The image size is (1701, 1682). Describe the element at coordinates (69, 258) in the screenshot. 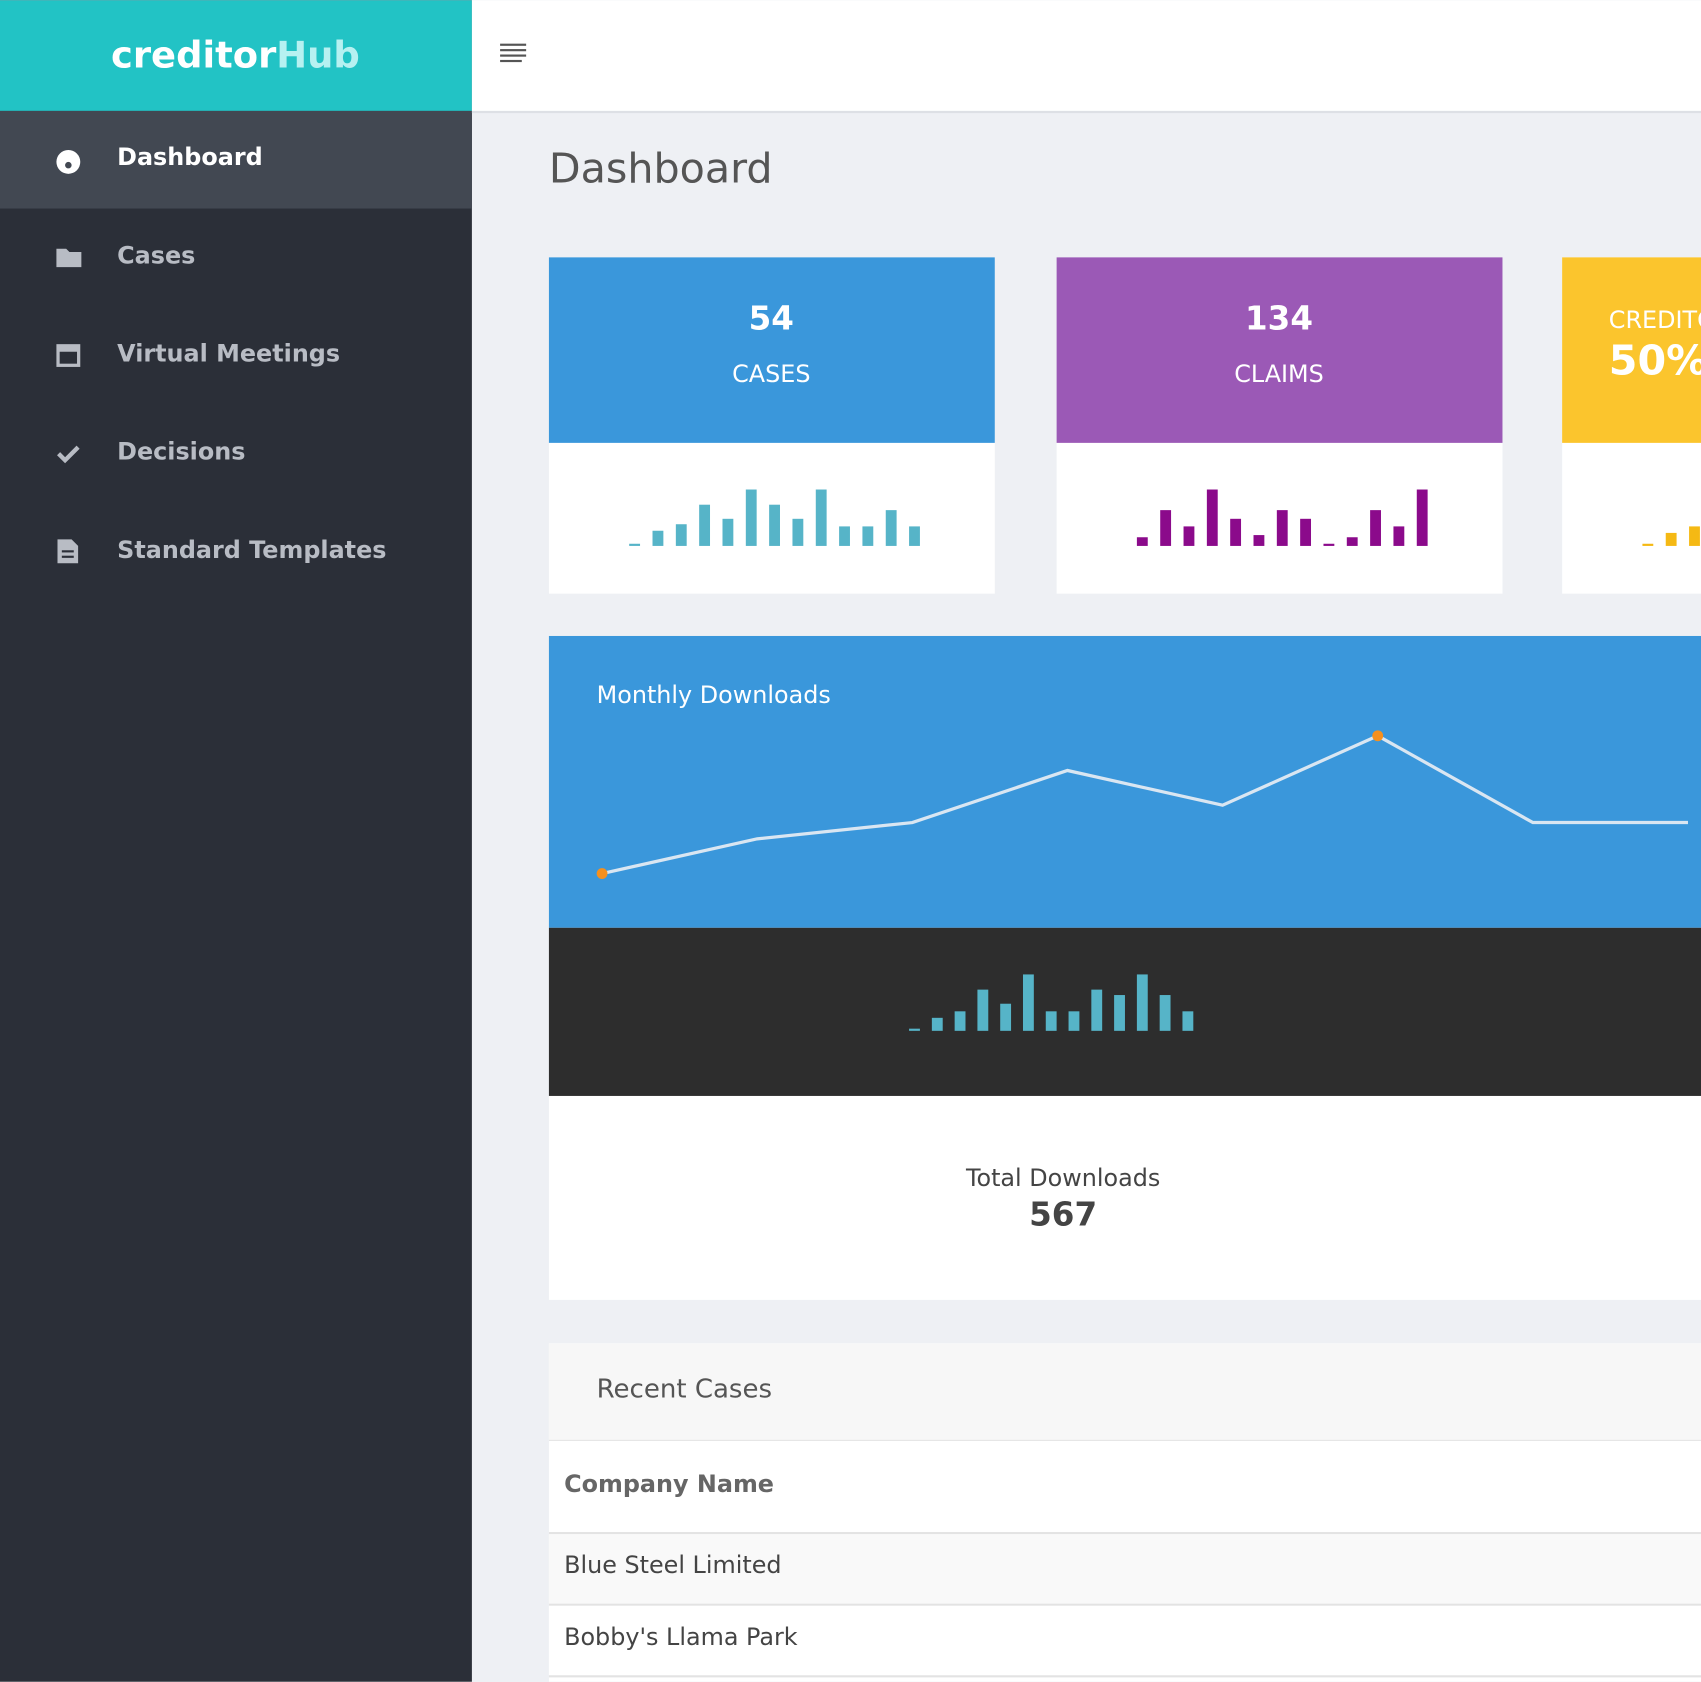

I see `icon-folder` at that location.